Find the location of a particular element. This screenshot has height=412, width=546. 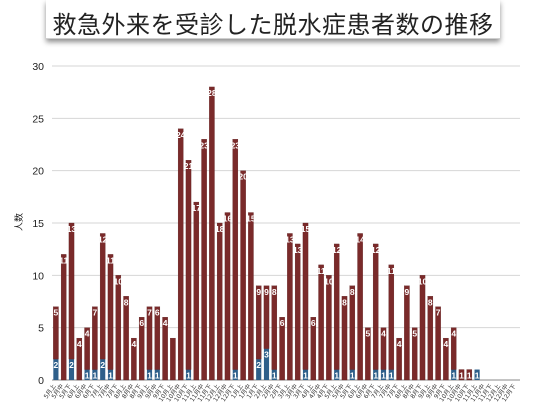

data-label: 18 is located at coordinates (220, 229).